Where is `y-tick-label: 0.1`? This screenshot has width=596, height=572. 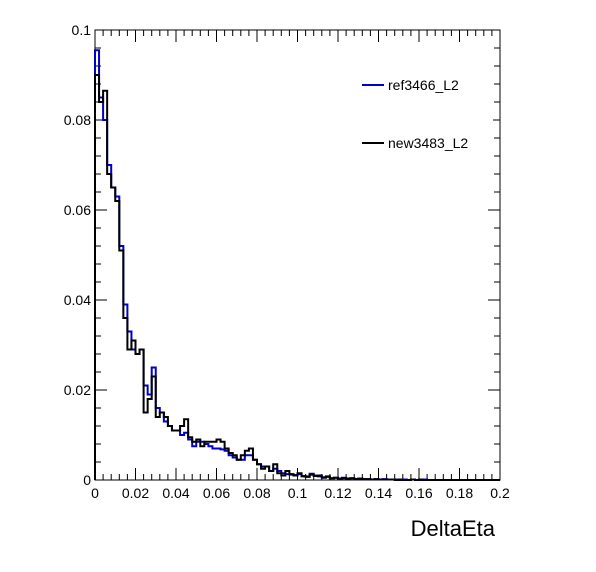
y-tick-label: 0.1 is located at coordinates (82, 30).